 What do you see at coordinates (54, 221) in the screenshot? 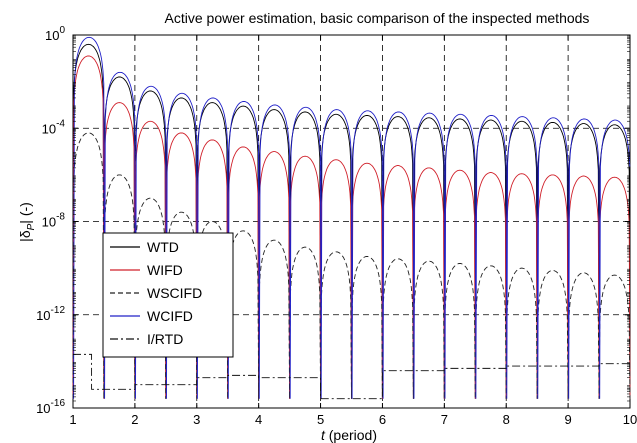
I see `y-tick-label: 10⁻⁸` at bounding box center [54, 221].